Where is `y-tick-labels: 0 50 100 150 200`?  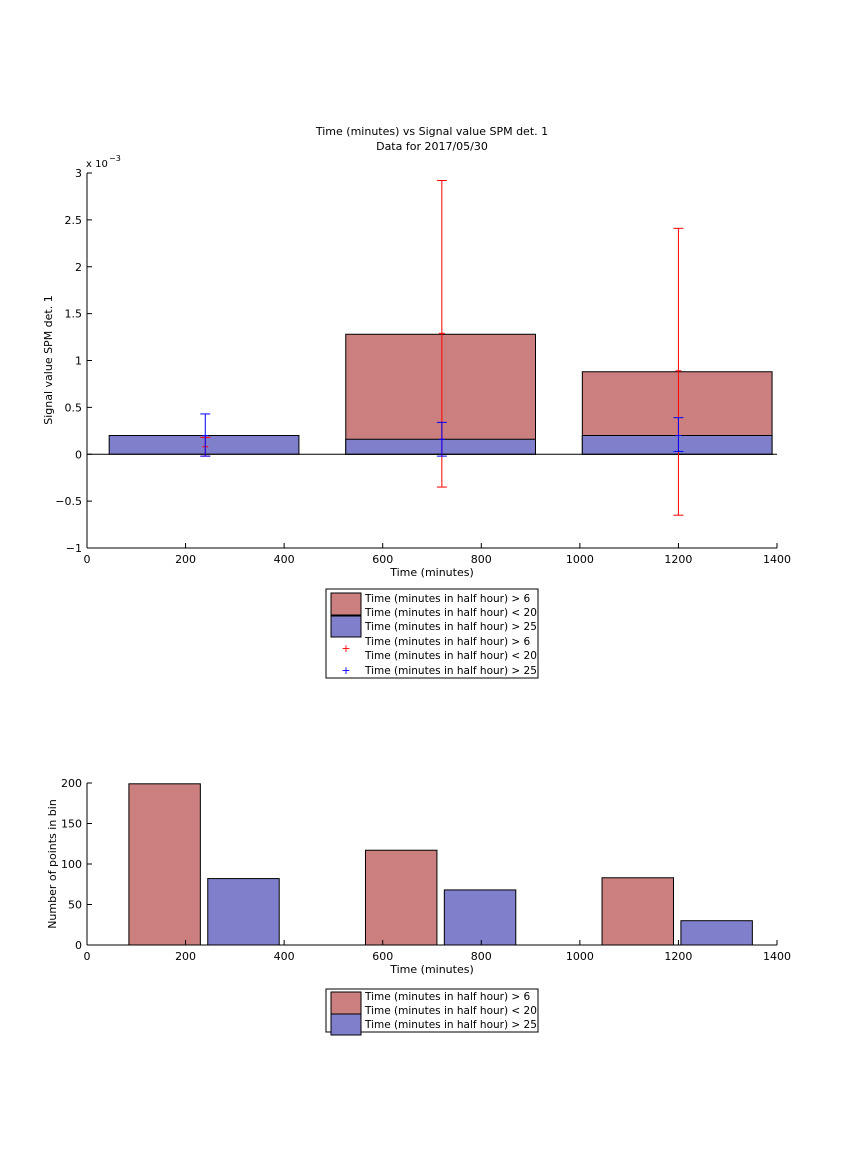
y-tick-labels: 0 50 100 150 200 is located at coordinates (71, 864).